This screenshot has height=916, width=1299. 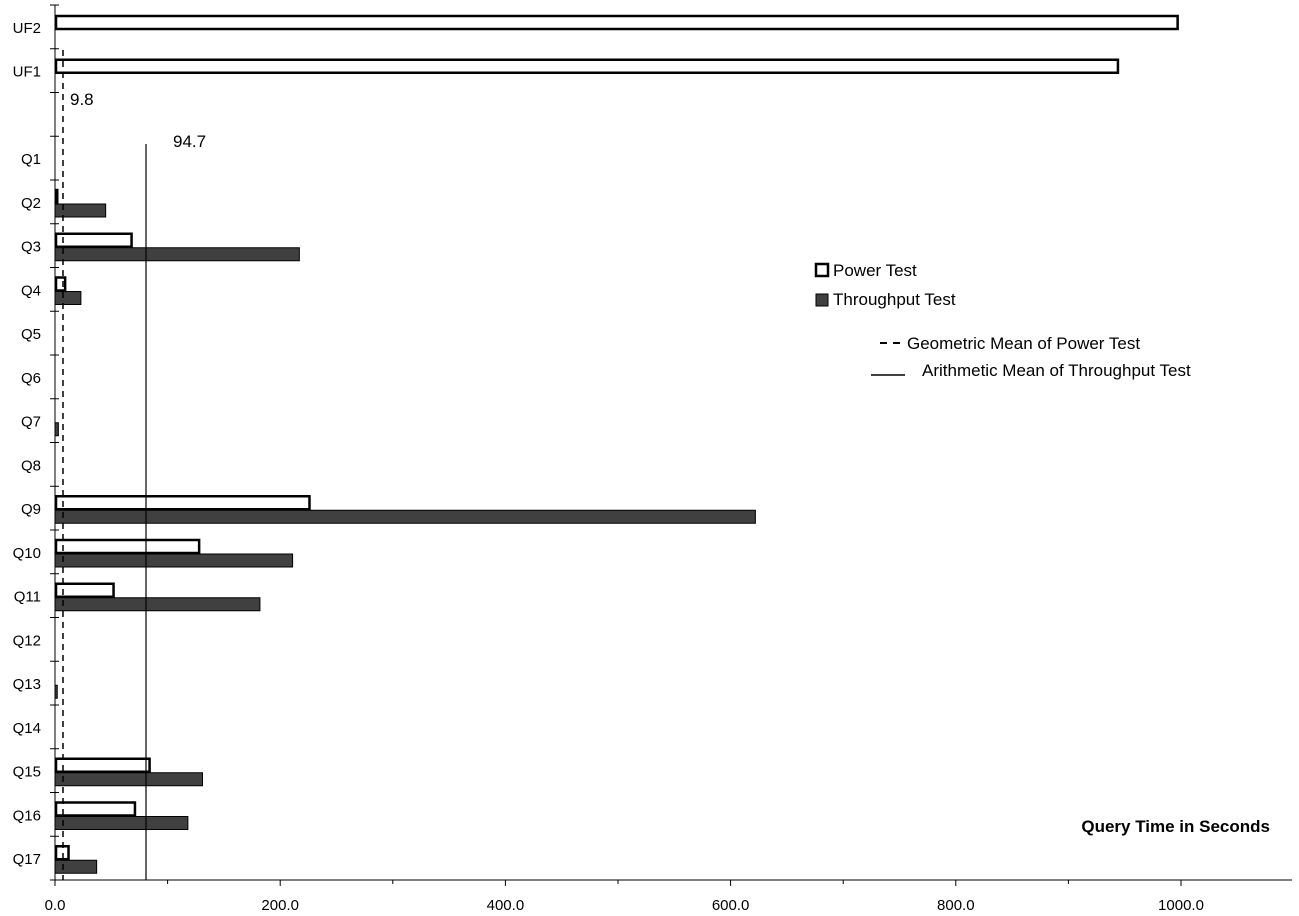 What do you see at coordinates (822, 270) in the screenshot?
I see `legend-swatch-power-test` at bounding box center [822, 270].